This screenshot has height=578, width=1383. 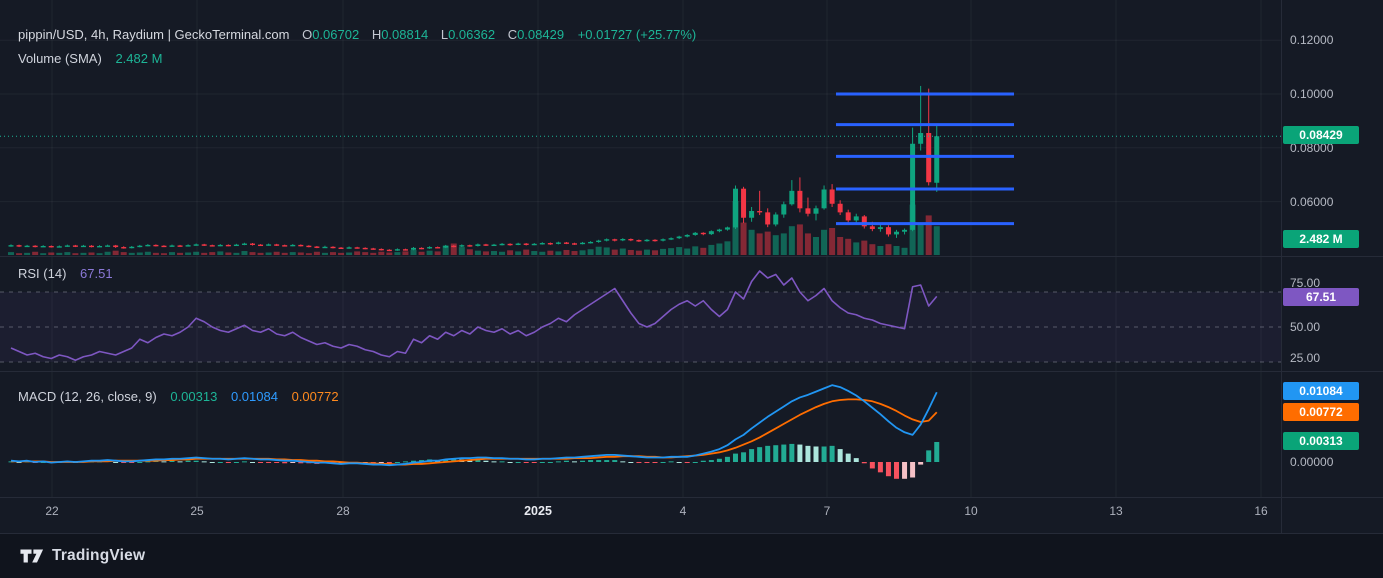 What do you see at coordinates (99, 555) in the screenshot?
I see `tradingview-wordmark: TradingView` at bounding box center [99, 555].